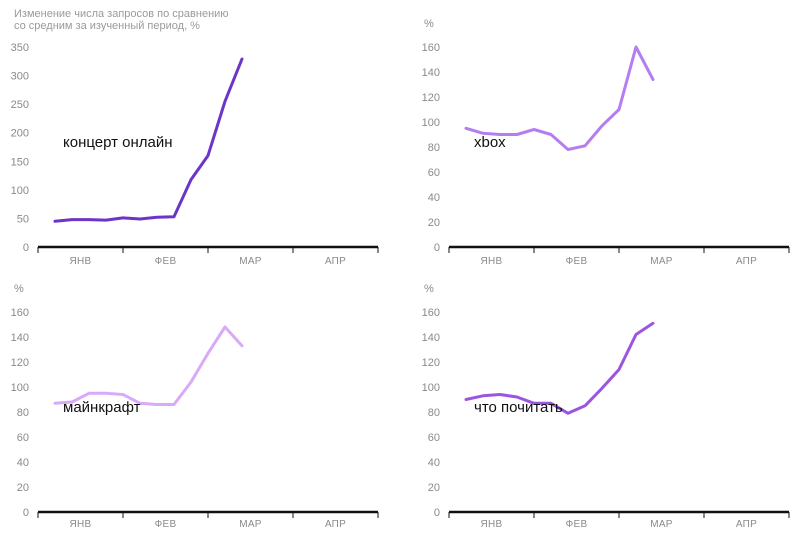 The height and width of the screenshot is (548, 809). I want to click on y-tick-label: 300, so click(20, 77).